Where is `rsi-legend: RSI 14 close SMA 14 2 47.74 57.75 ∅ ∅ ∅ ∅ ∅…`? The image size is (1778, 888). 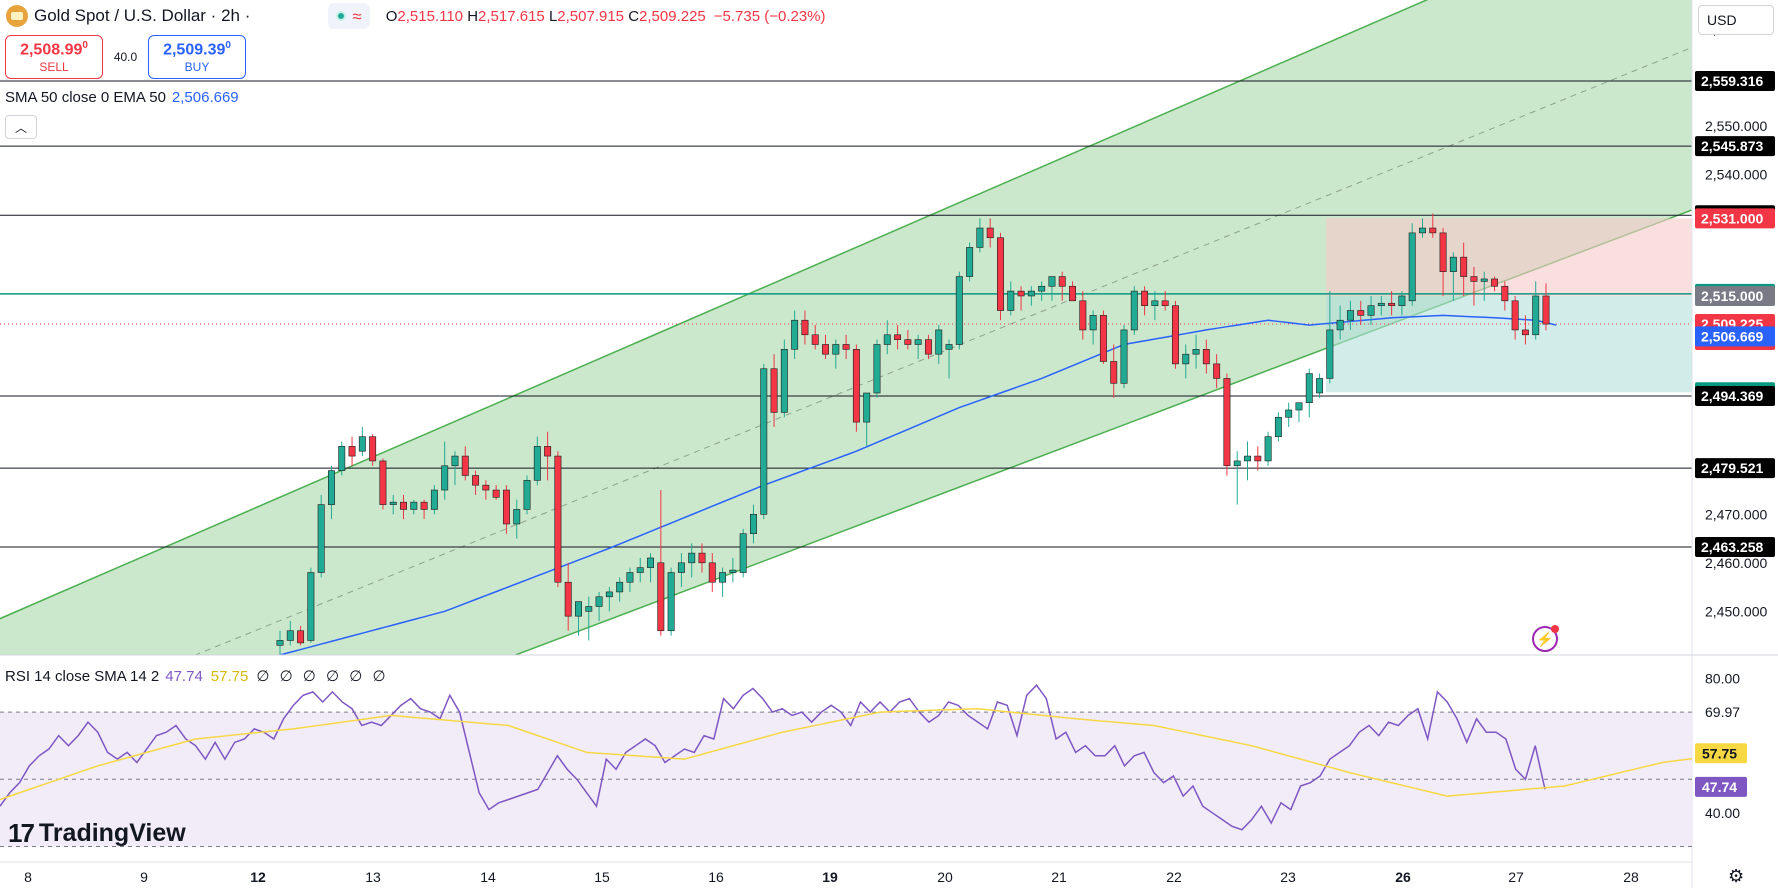 rsi-legend: RSI 14 close SMA 14 2 47.74 57.75 ∅ ∅ ∅ ∅ ∅… is located at coordinates (197, 676).